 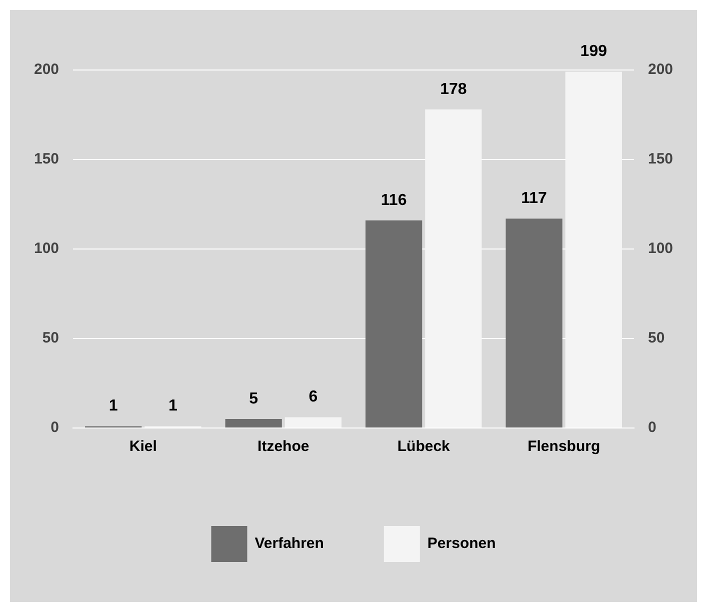 What do you see at coordinates (652, 427) in the screenshot?
I see `y2-tick-label: 0` at bounding box center [652, 427].